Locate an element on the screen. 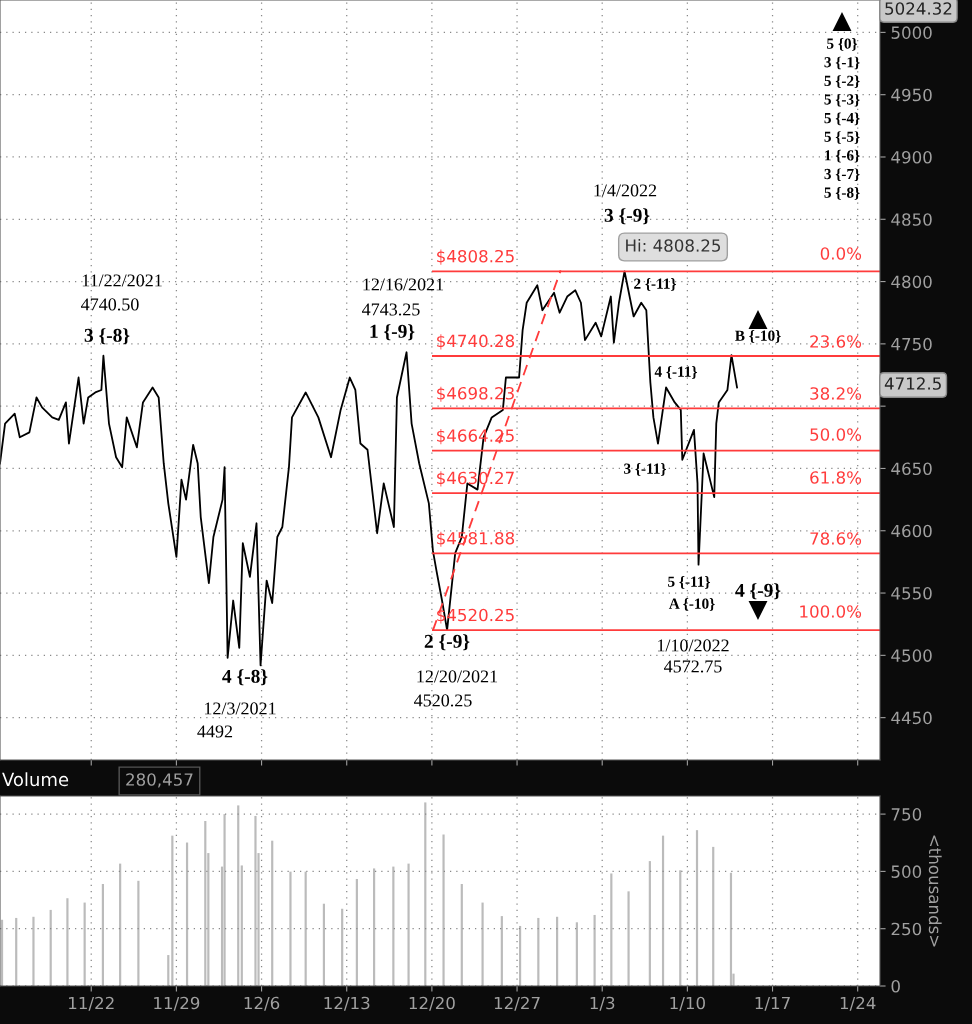 Image resolution: width=972 pixels, height=1024 pixels. y-axis-title: <thousands> is located at coordinates (935, 891).